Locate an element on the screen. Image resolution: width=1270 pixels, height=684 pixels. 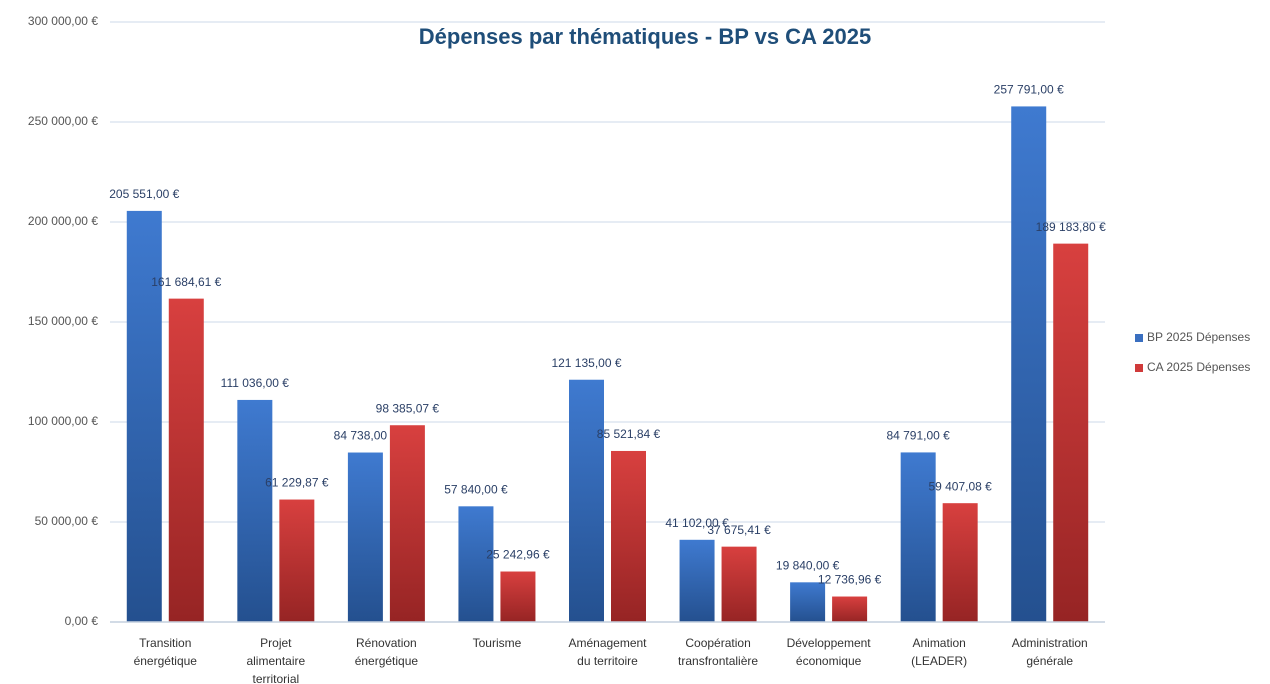
data-label: 59 407,08 € is located at coordinates (960, 486).